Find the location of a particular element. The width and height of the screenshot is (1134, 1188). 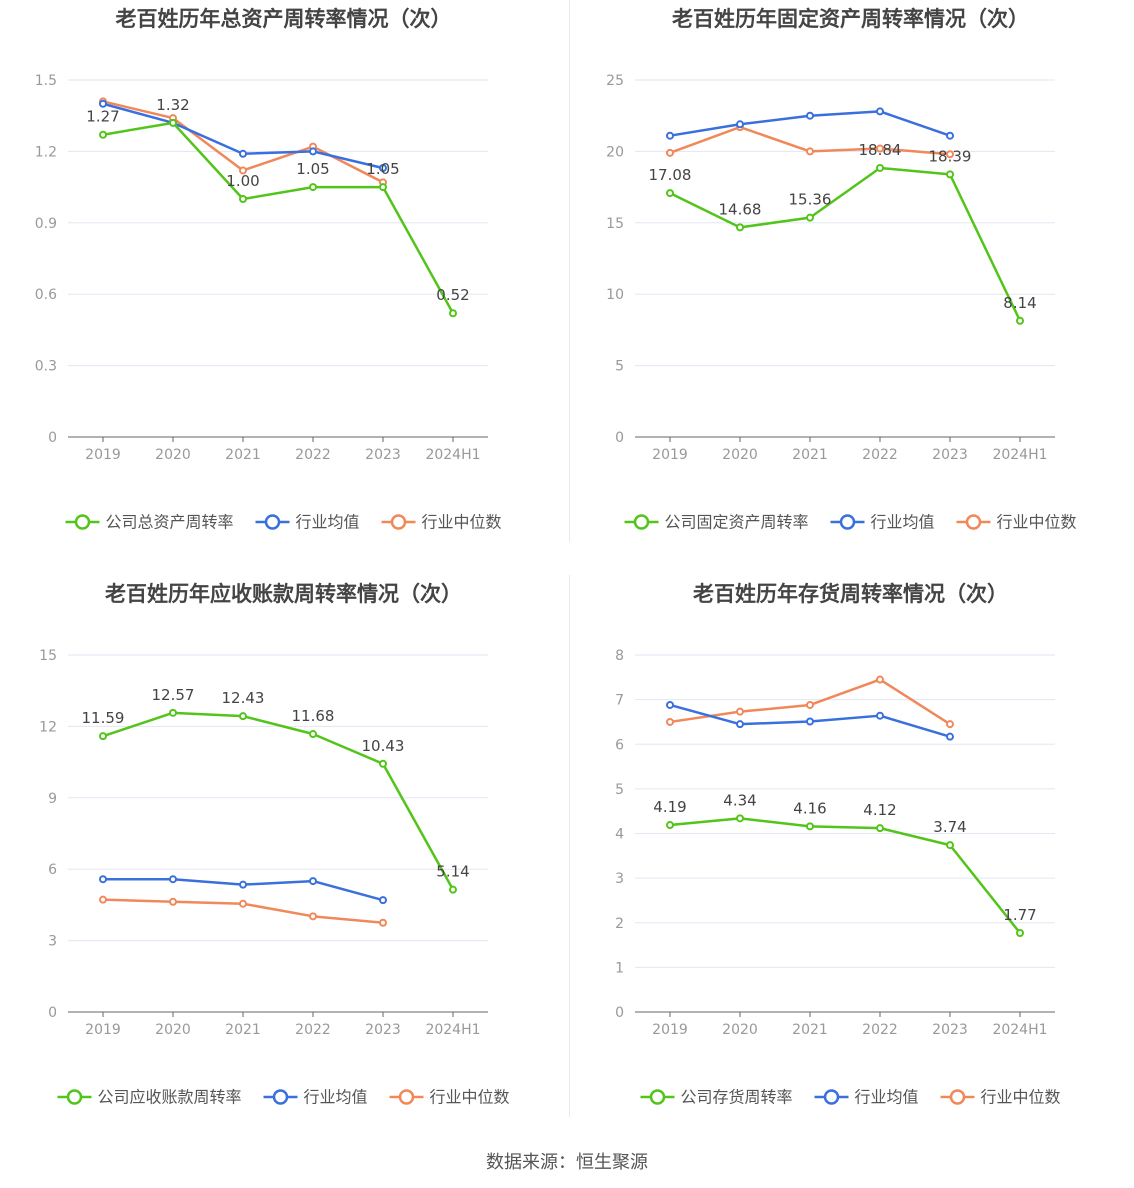

y-tick-label: 3 is located at coordinates (619, 879).